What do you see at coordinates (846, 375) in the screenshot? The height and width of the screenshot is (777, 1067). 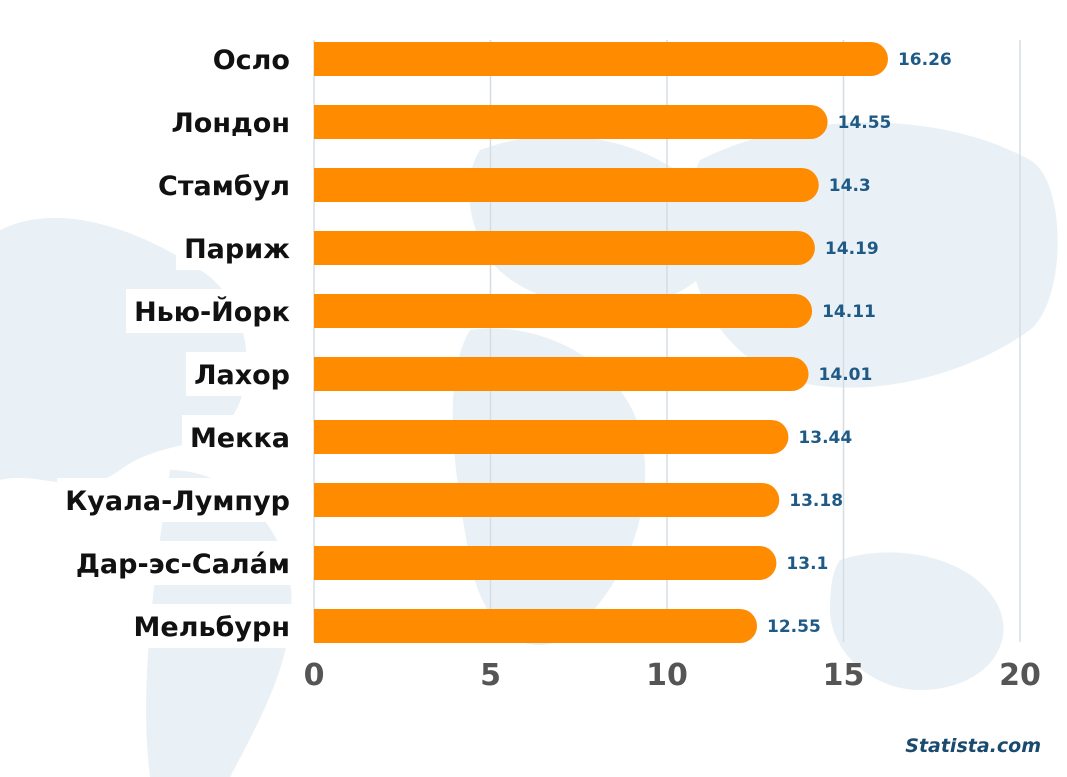 I see `value-label: 14.01` at bounding box center [846, 375].